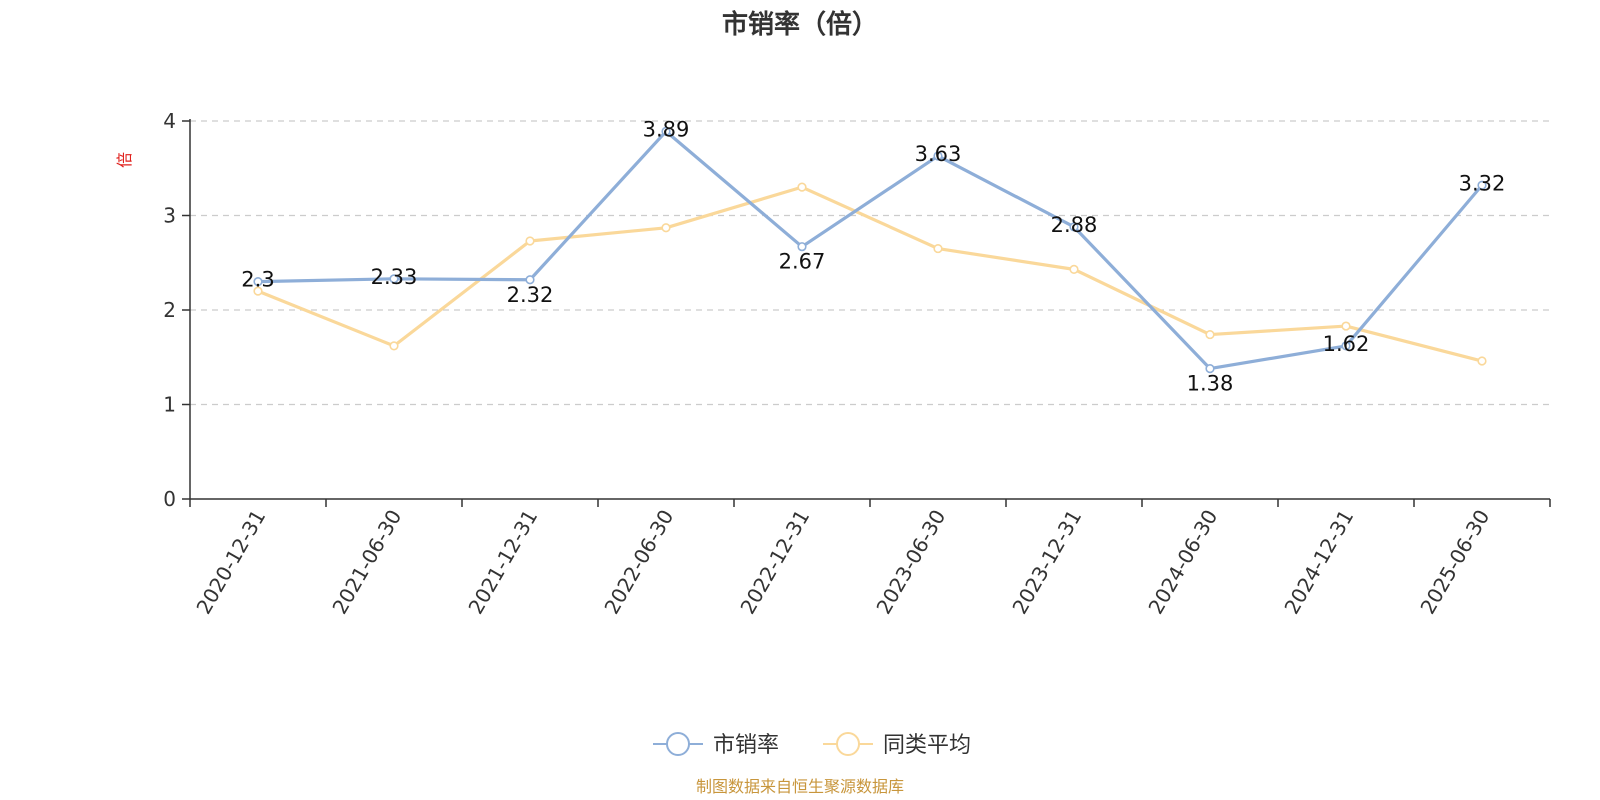 This screenshot has width=1600, height=800. I want to click on data-label-2023-12-31: 2.88, so click(1074, 225).